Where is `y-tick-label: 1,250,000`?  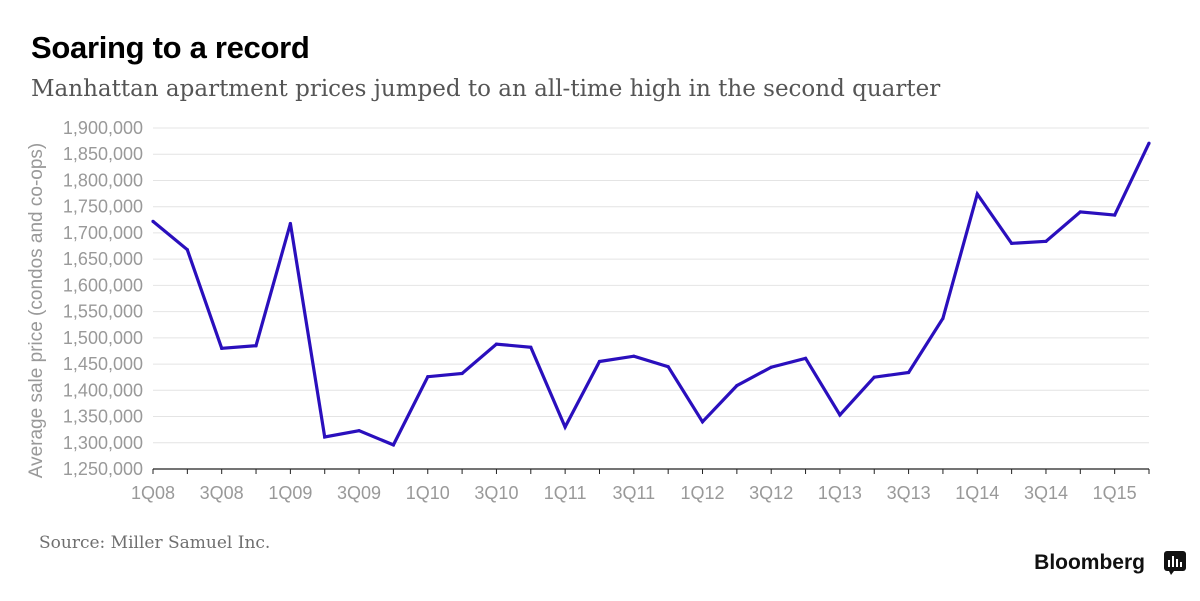 y-tick-label: 1,250,000 is located at coordinates (103, 469).